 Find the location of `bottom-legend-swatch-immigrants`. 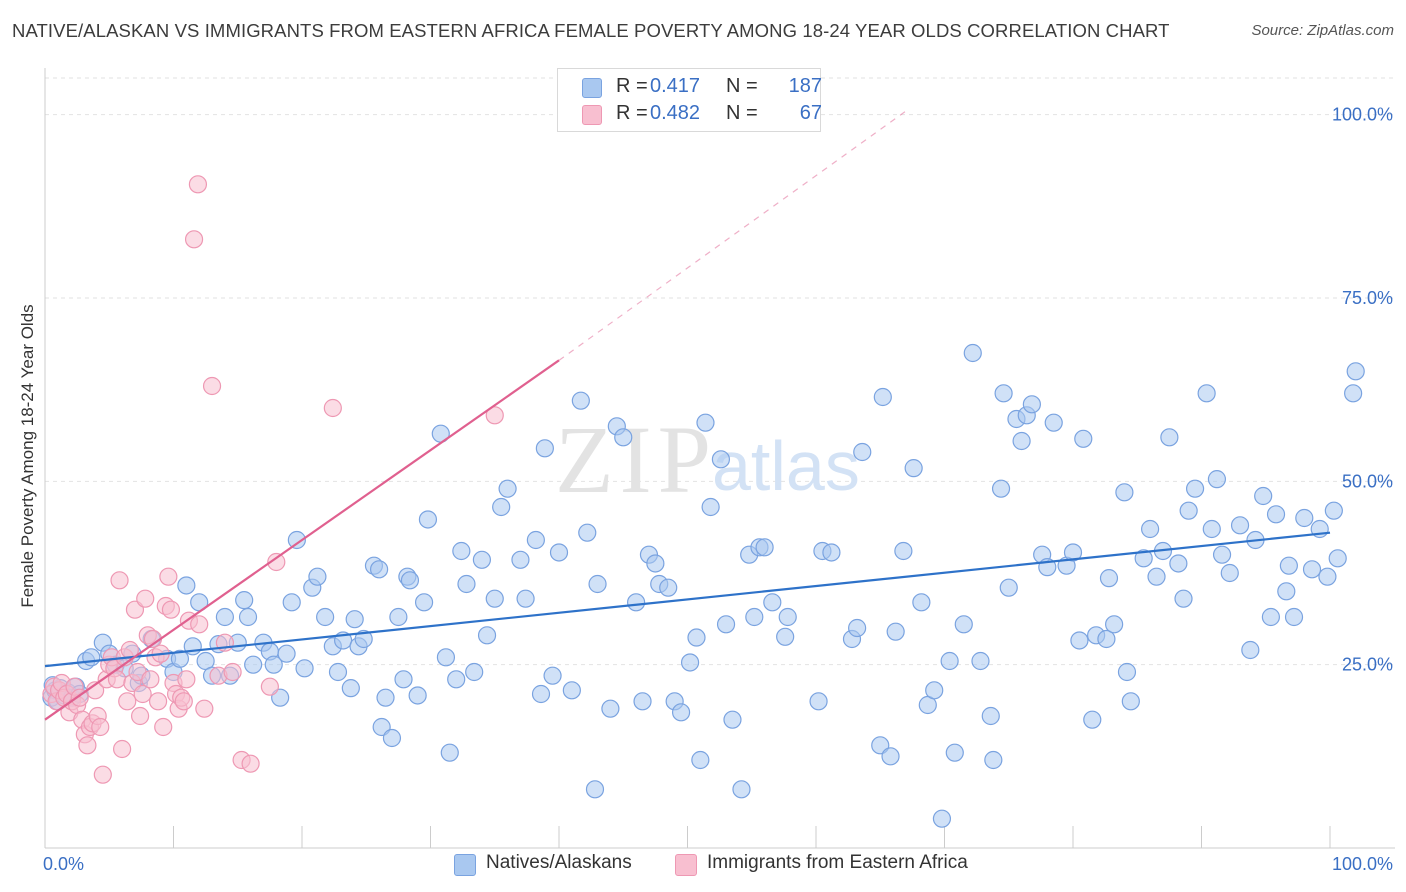

bottom-legend-swatch-immigrants is located at coordinates (686, 865).